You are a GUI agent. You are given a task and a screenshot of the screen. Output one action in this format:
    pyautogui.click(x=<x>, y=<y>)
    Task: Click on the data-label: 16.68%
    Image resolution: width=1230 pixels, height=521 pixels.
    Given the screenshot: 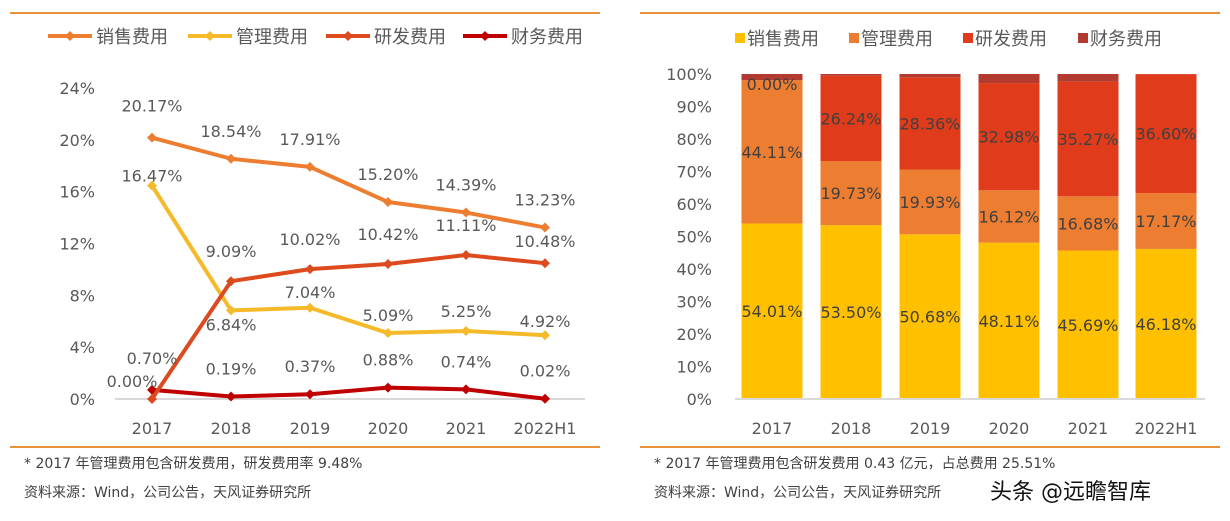 What is the action you would take?
    pyautogui.click(x=1087, y=223)
    